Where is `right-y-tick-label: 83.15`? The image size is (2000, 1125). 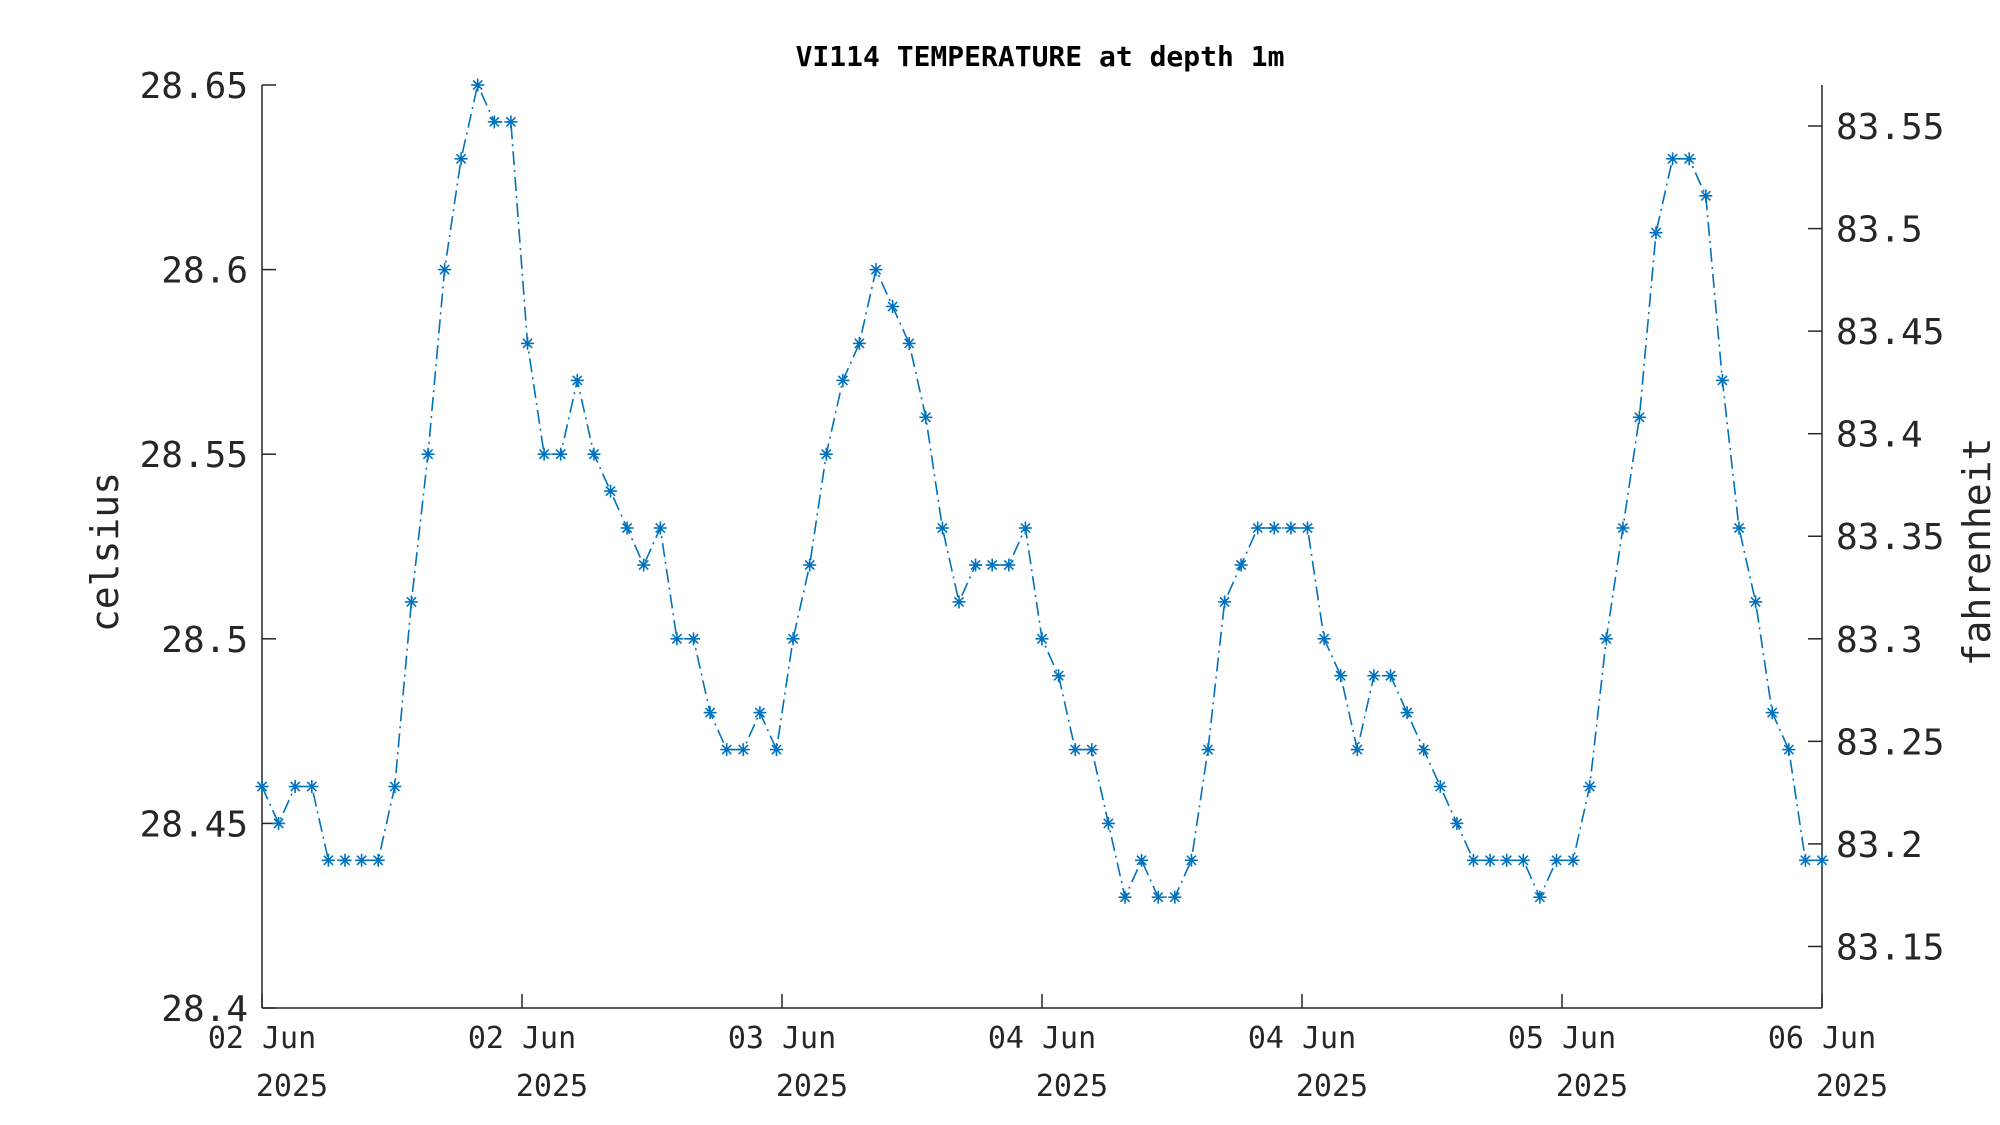 right-y-tick-label: 83.15 is located at coordinates (1890, 947).